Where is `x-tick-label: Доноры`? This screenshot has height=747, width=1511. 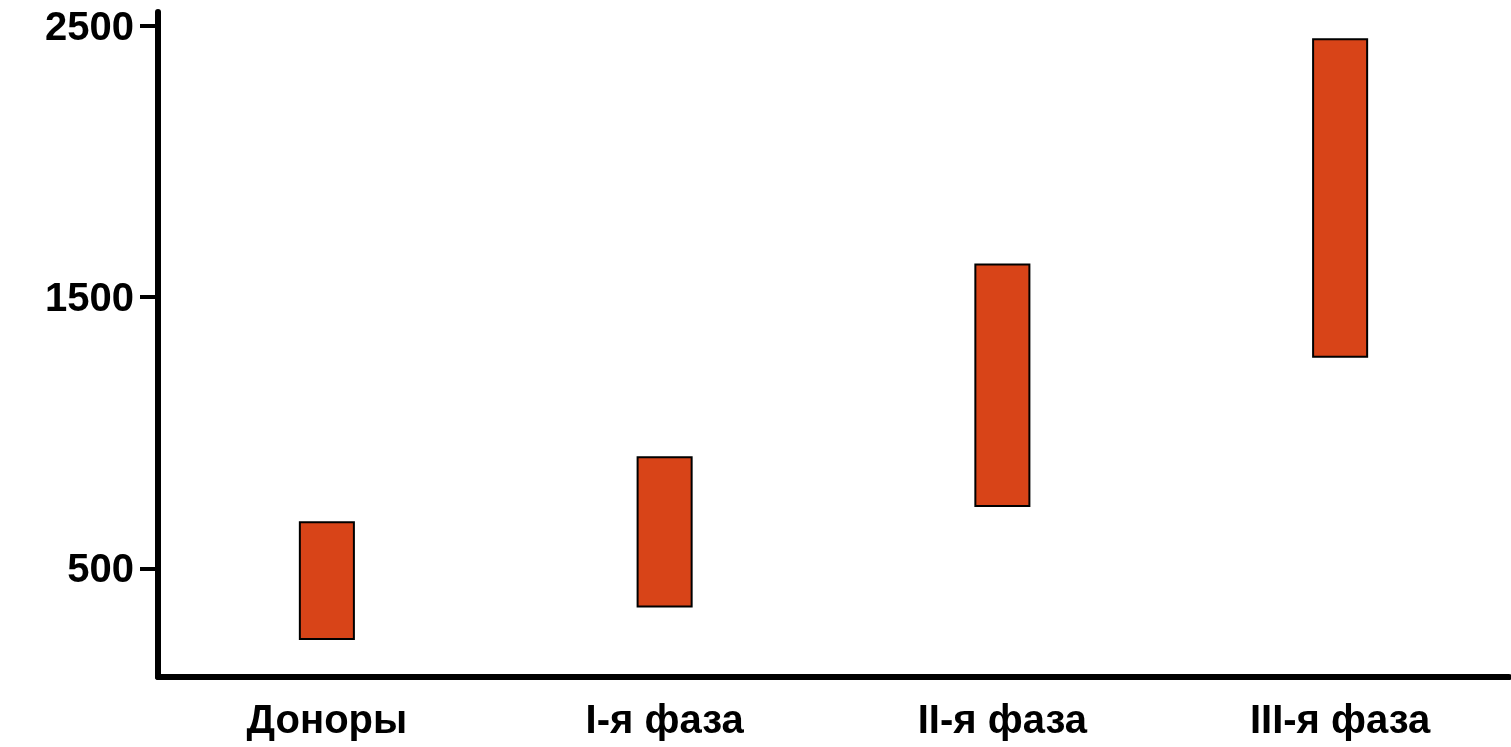 x-tick-label: Доноры is located at coordinates (327, 719).